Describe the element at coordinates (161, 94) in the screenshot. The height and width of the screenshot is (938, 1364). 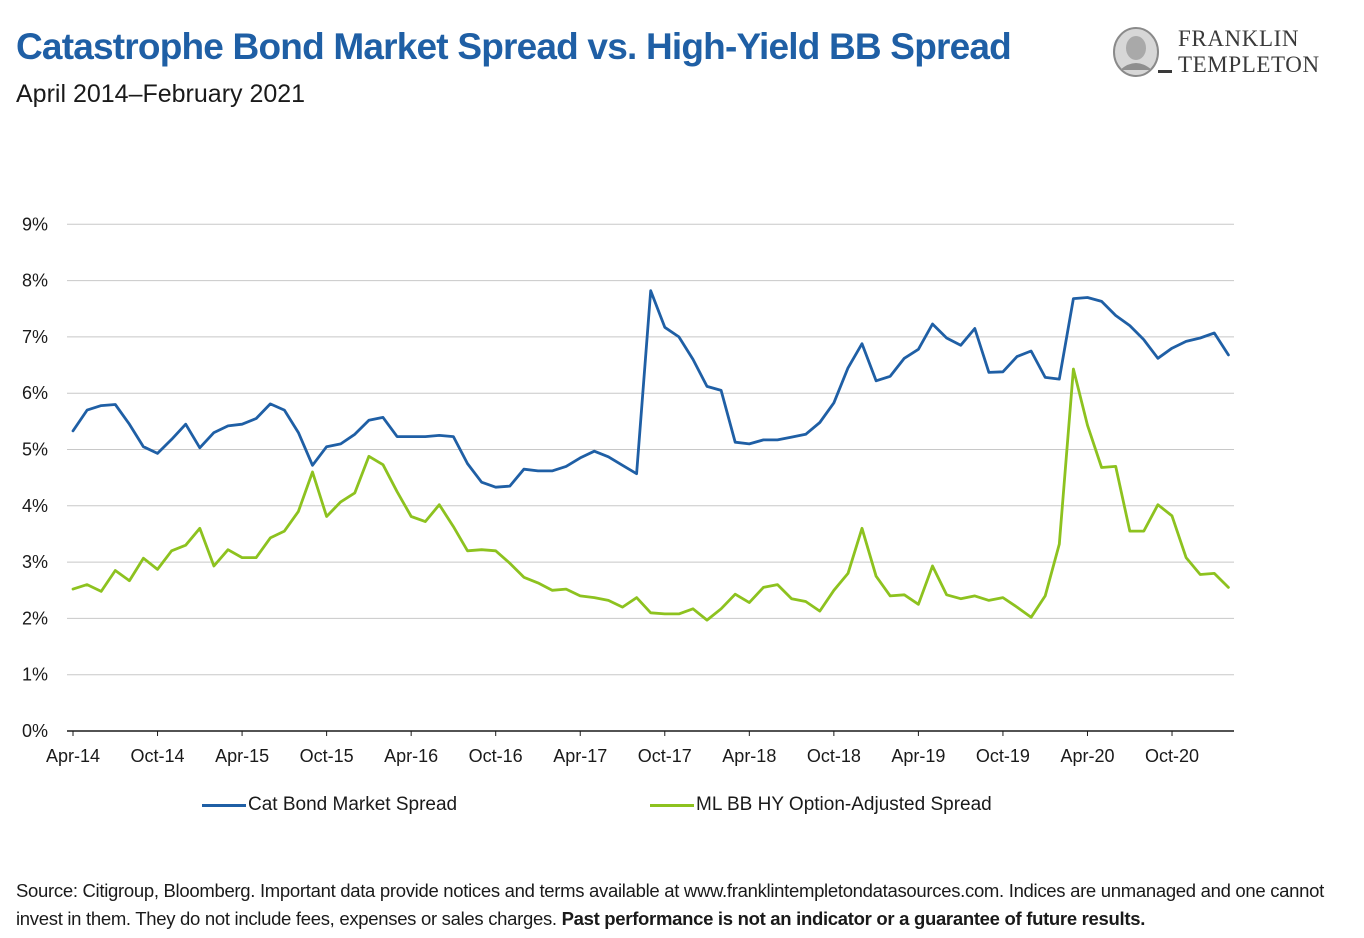
I see `chart-subtitle: April 2014–February 2021` at that location.